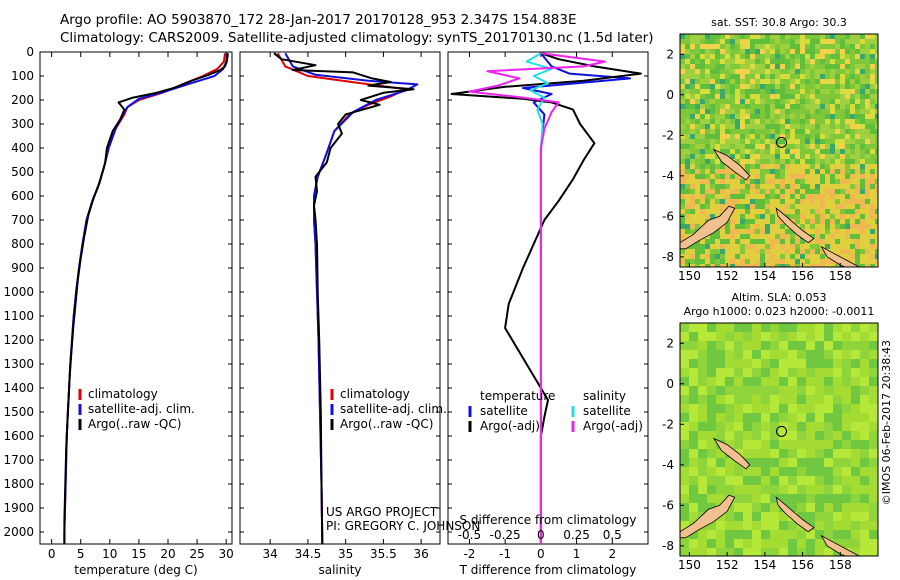  What do you see at coordinates (577, 554) in the screenshot?
I see `x-tick-label: 1` at bounding box center [577, 554].